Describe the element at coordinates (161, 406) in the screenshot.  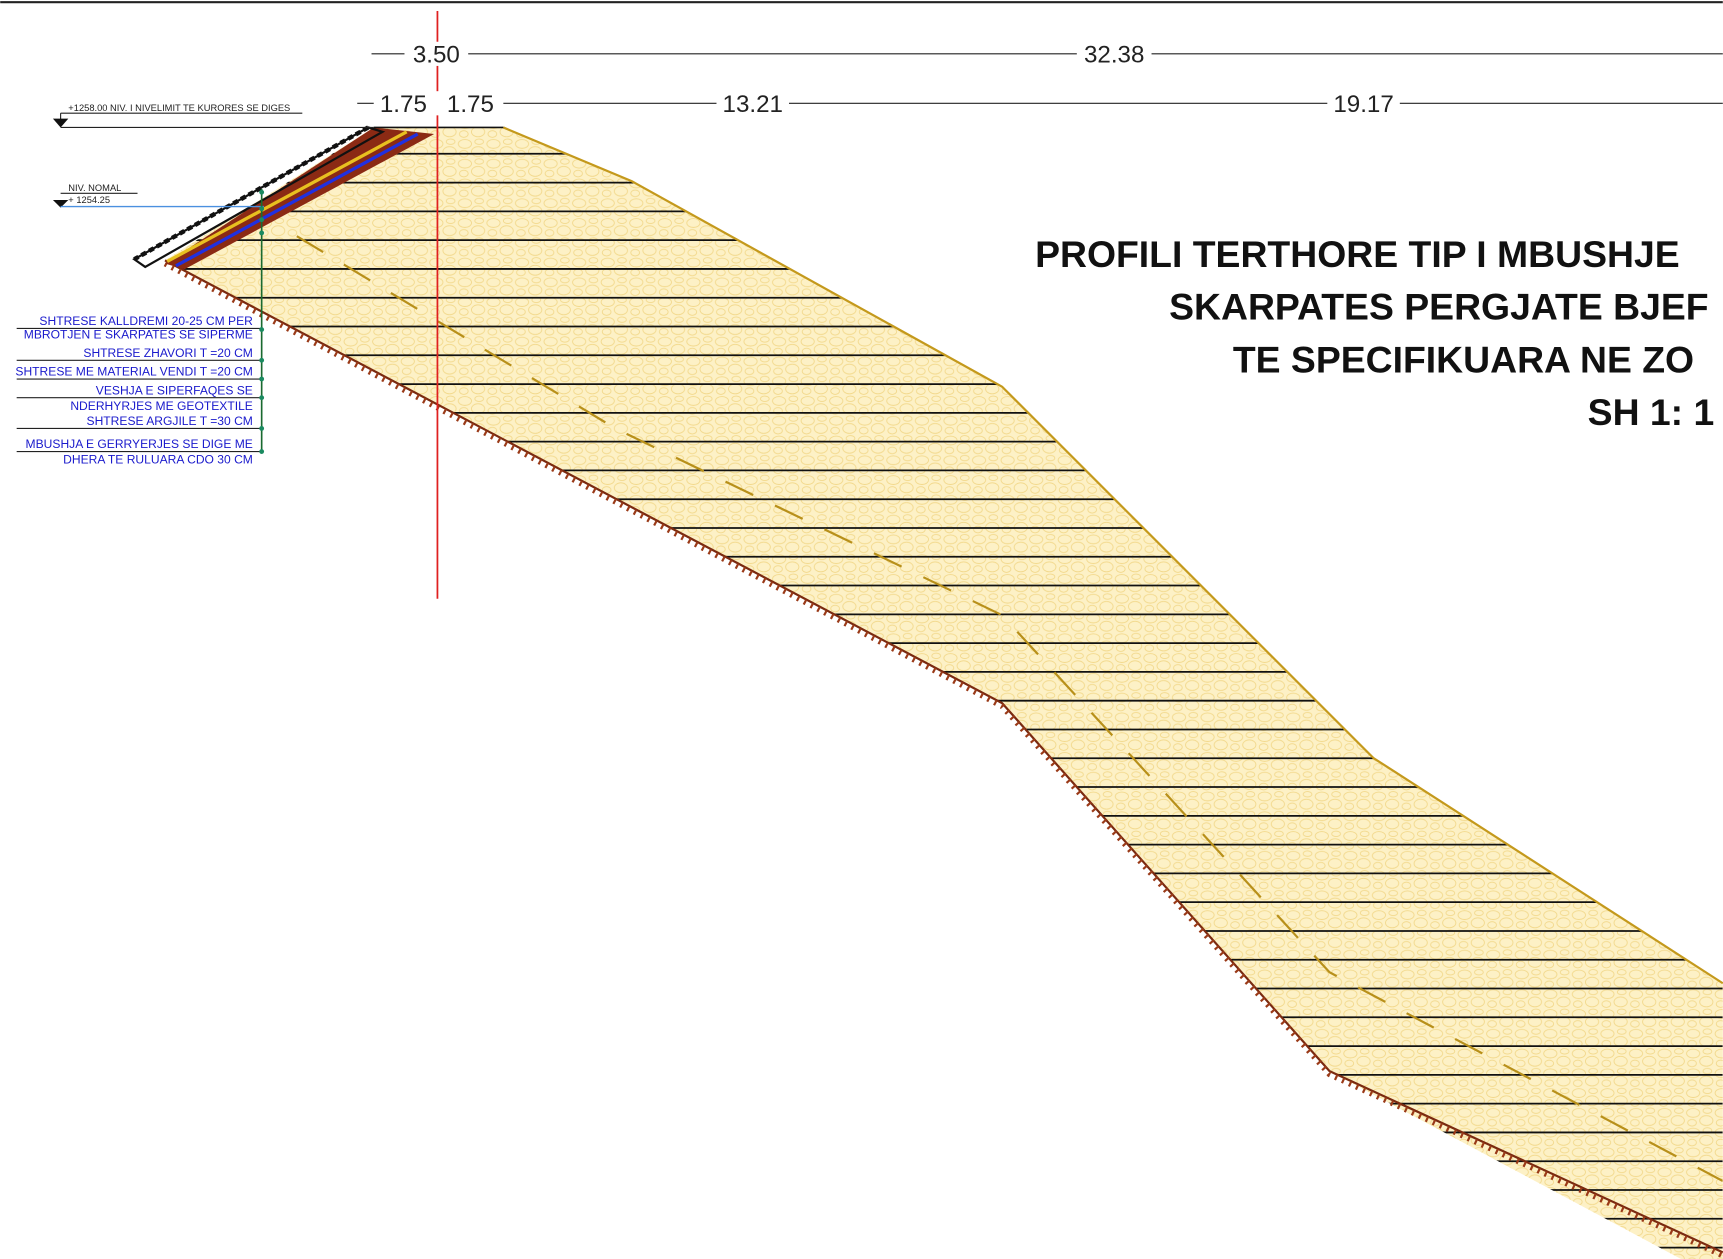
I see `layer-label: NDERHYRJES ME GEOTEXTILE` at that location.